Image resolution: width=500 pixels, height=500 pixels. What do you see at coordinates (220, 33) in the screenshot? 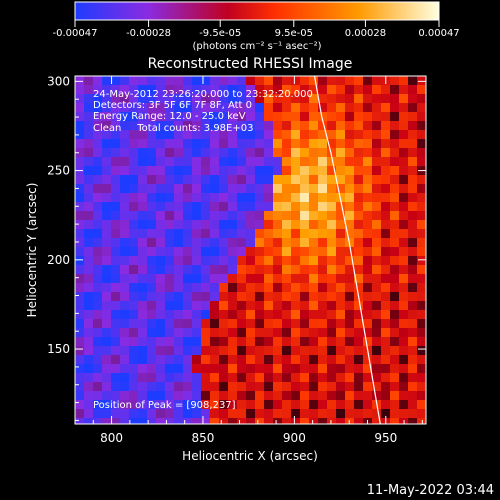
I see `colorbar-tick-label: -9.5e-05` at bounding box center [220, 33].